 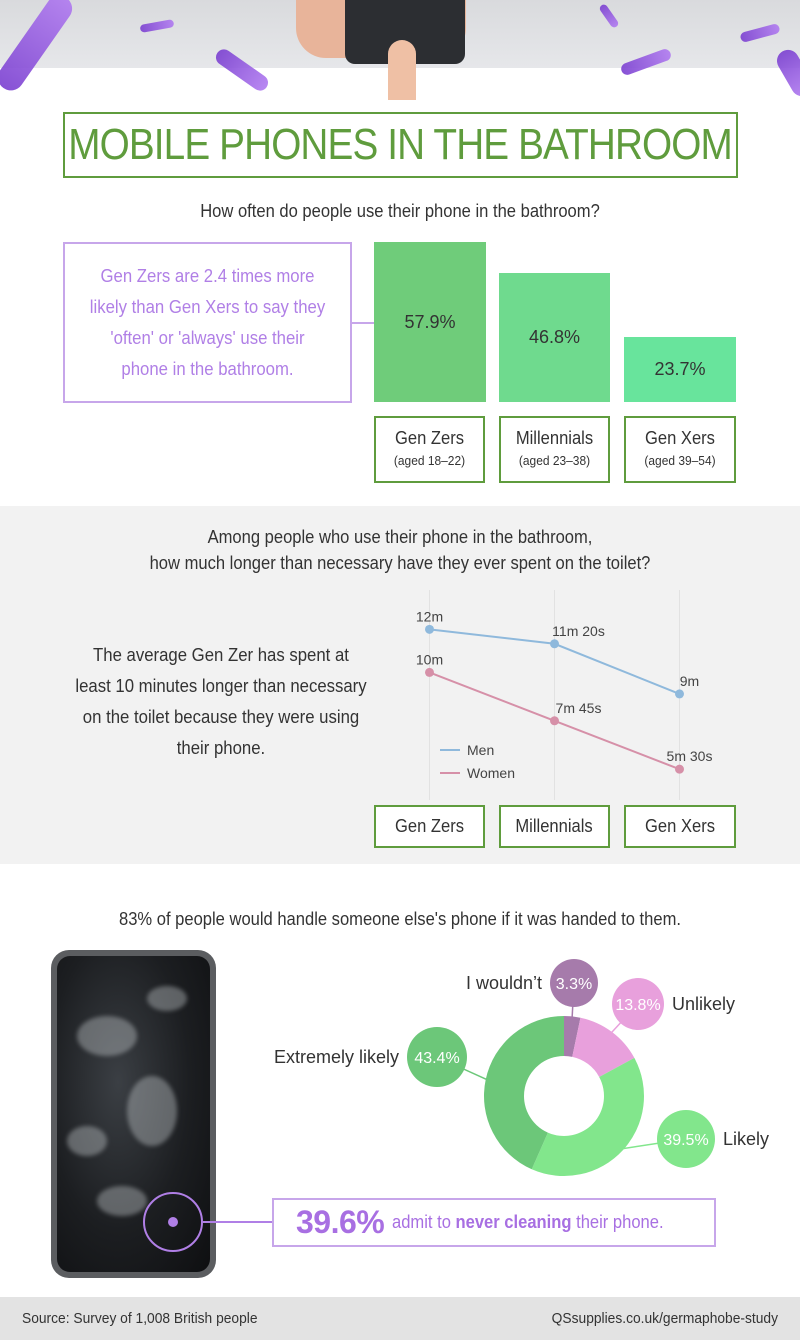 I want to click on never-cleaning-post: their phone., so click(x=617, y=1222).